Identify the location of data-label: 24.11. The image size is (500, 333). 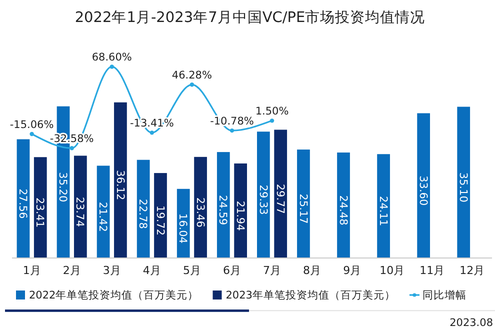
(382, 211).